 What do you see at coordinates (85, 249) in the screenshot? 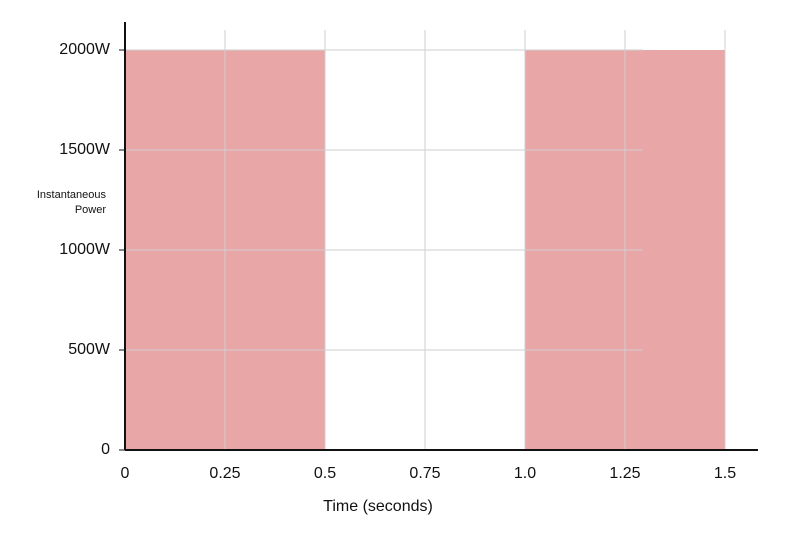
I see `y-tick-label: 1000W` at bounding box center [85, 249].